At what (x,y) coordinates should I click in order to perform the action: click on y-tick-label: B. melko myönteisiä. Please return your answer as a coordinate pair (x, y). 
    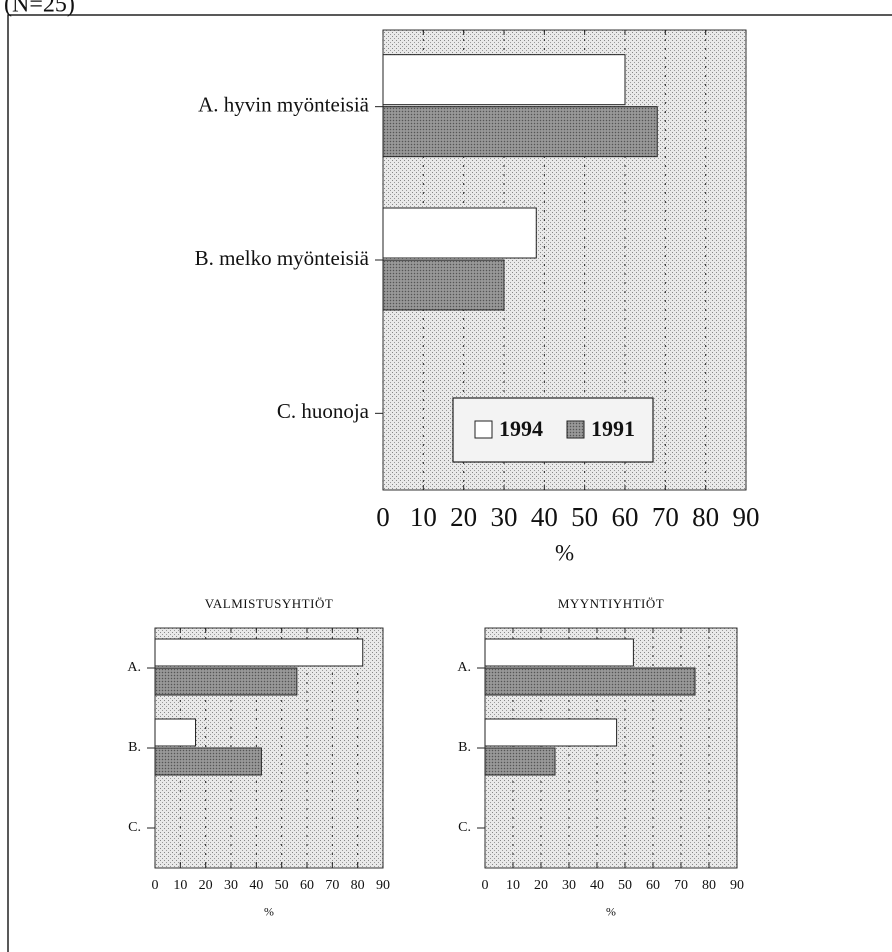
    Looking at the image, I should click on (282, 258).